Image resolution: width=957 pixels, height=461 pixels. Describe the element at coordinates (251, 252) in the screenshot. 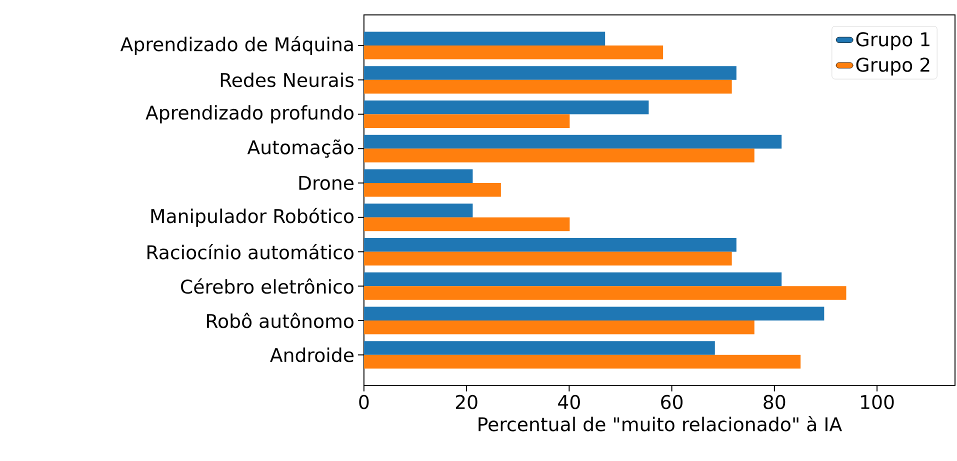

I see `y-tick-label: Raciocínio automático` at that location.